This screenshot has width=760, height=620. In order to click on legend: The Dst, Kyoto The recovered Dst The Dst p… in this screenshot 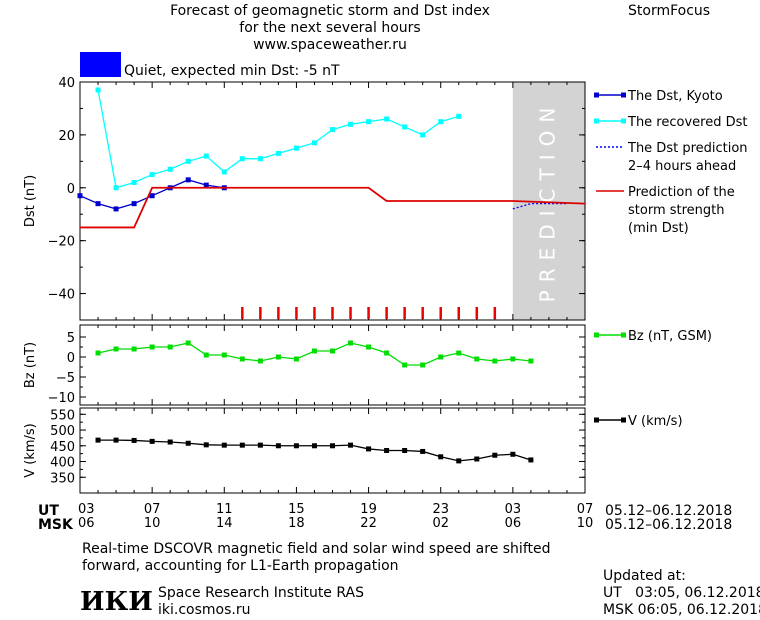, I will do `click(671, 259)`.